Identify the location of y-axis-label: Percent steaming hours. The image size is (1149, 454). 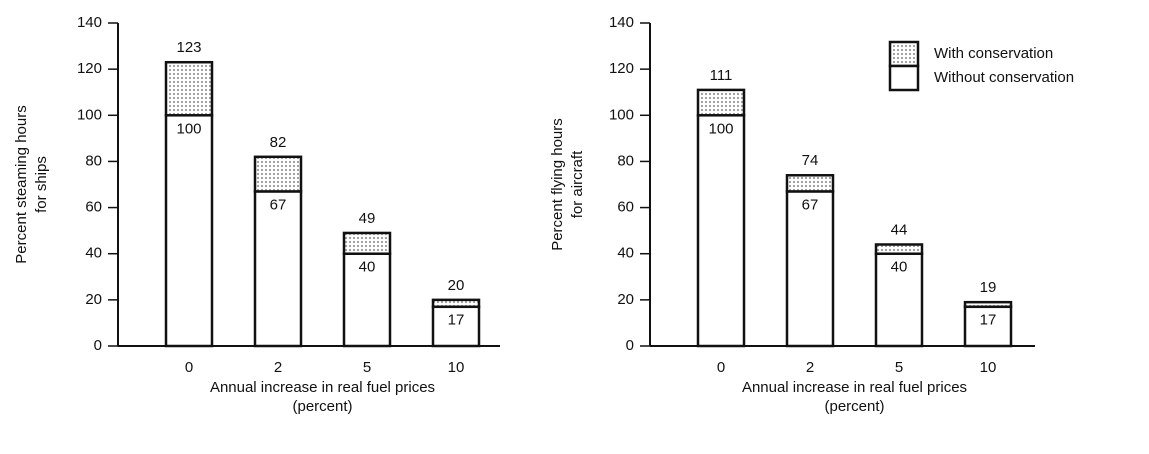
(21, 184).